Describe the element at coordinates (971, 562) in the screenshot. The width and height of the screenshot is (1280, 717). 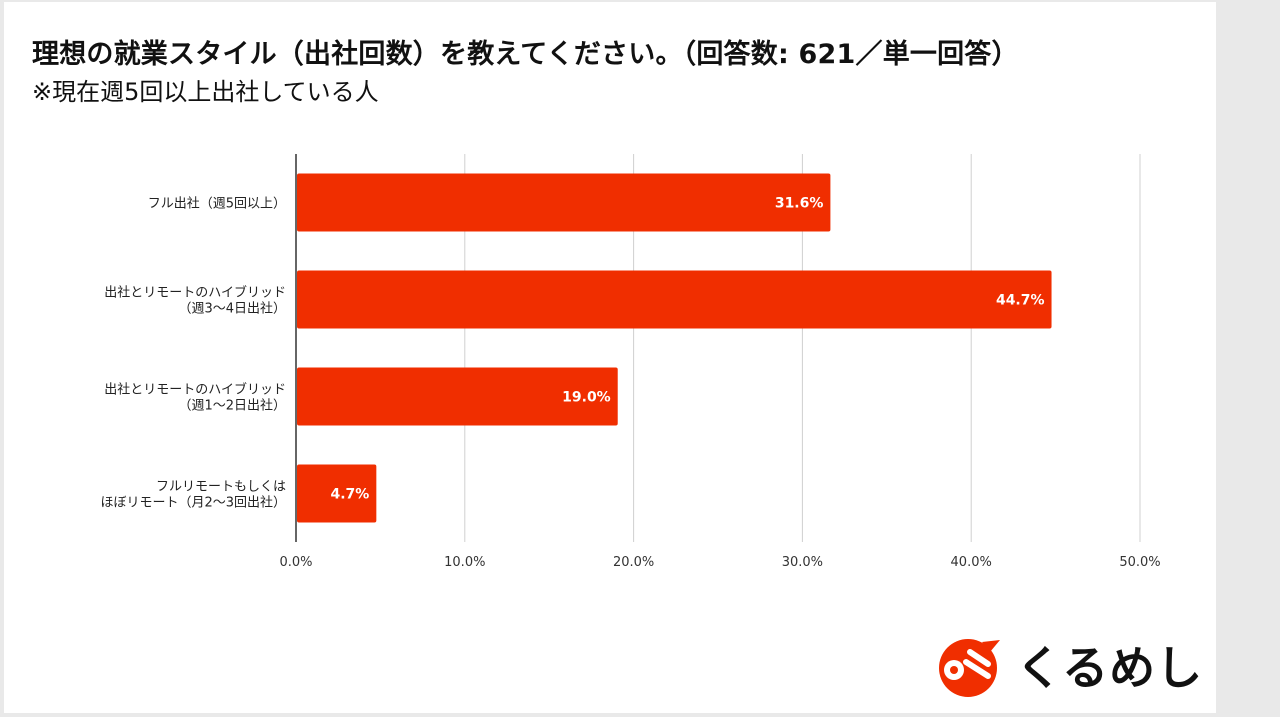
I see `x-tick-label: 40.0%` at that location.